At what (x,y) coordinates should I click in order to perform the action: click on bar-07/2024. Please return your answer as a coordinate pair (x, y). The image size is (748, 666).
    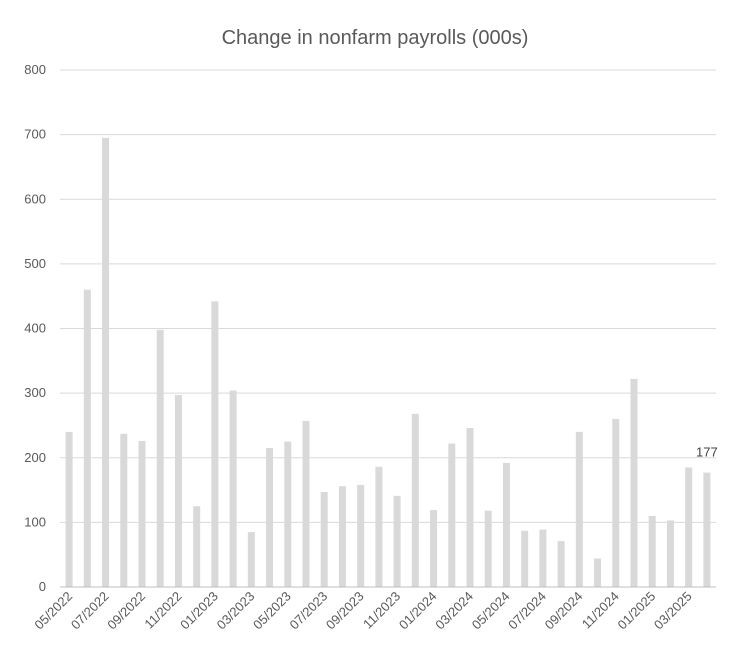
    Looking at the image, I should click on (543, 558).